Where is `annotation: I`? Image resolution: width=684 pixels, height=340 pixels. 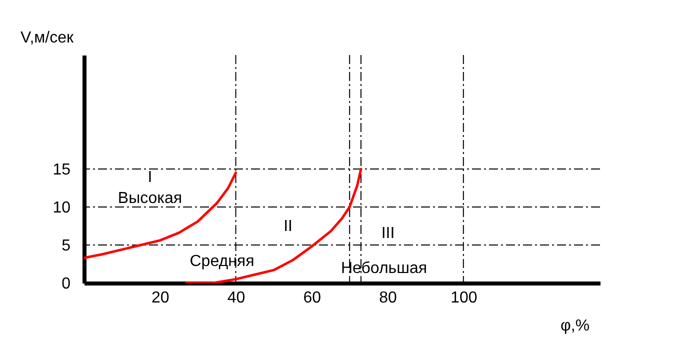 annotation: I is located at coordinates (150, 177).